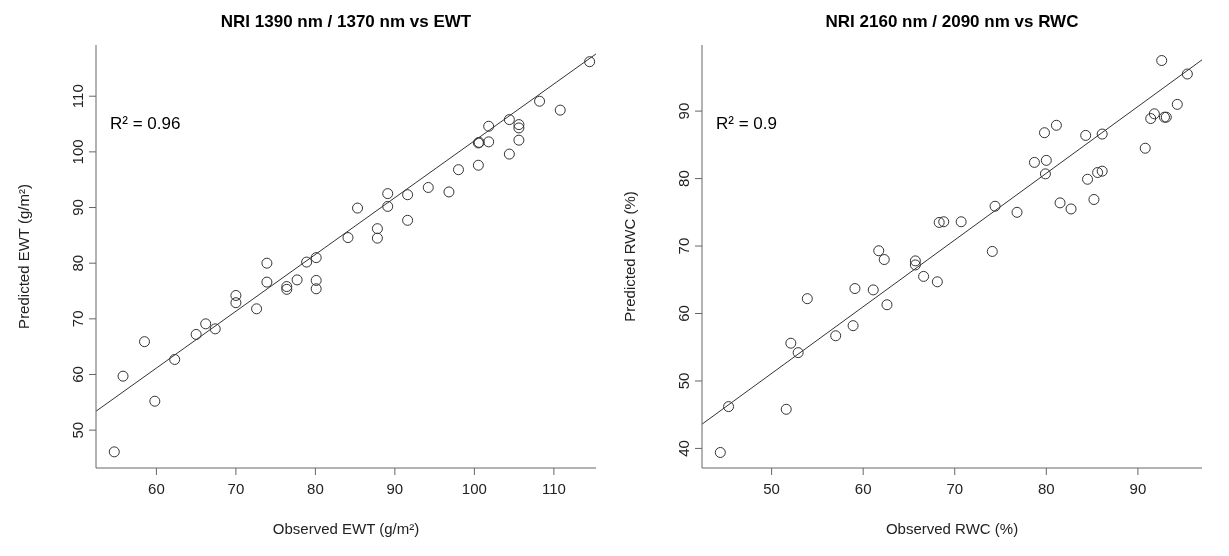  What do you see at coordinates (346, 528) in the screenshot?
I see `x-axis-title: Observed EWT (g/m²)` at bounding box center [346, 528].